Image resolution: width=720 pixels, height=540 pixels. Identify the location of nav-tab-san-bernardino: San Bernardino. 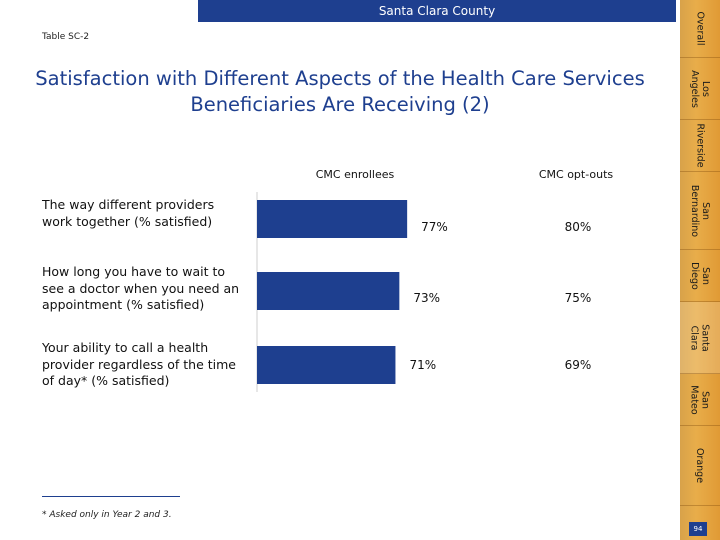
(700, 211).